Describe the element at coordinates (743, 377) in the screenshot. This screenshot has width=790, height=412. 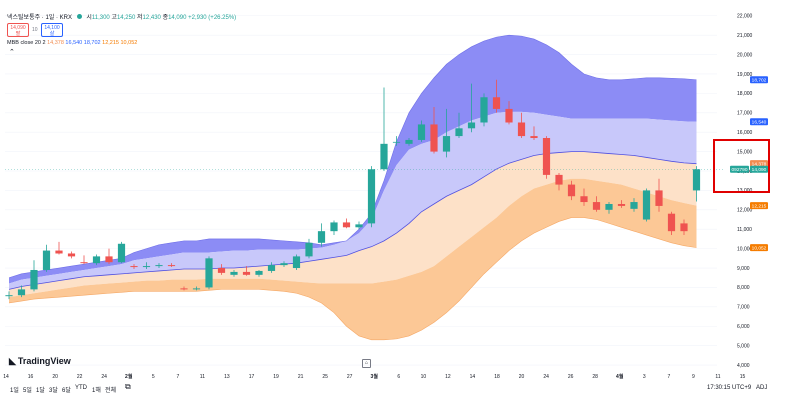
I see `x-tick-label: 15` at that location.